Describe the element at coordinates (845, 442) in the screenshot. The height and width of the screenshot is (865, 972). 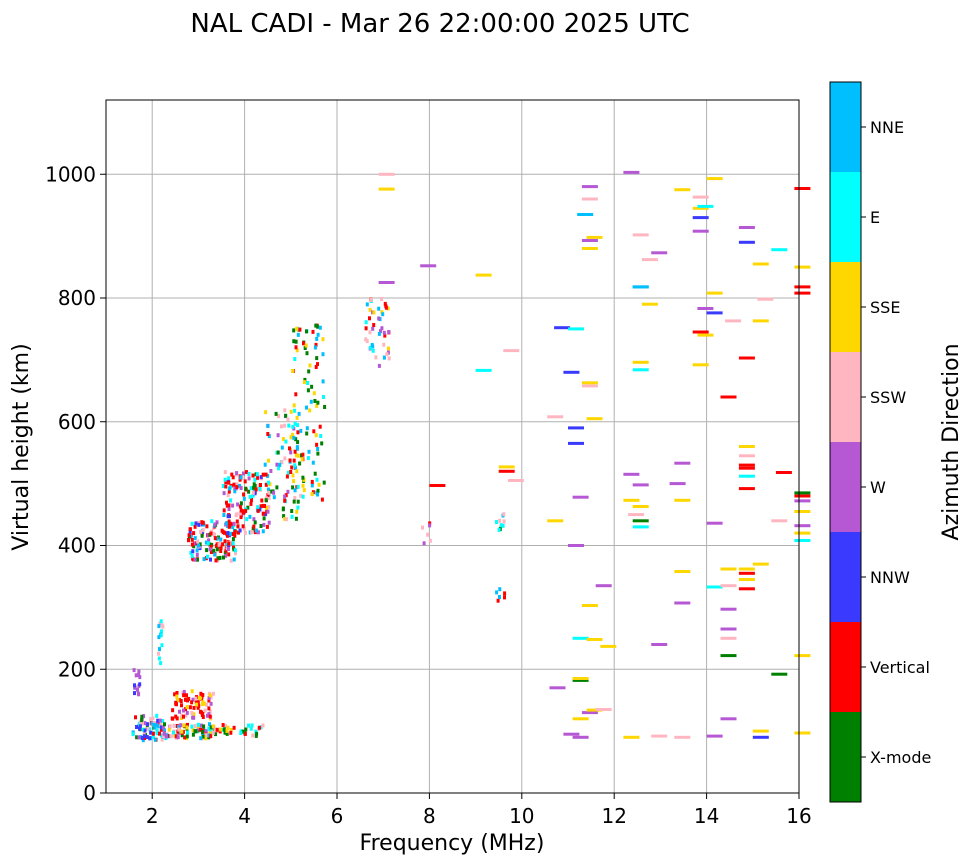
I see `colorbar-frame` at that location.